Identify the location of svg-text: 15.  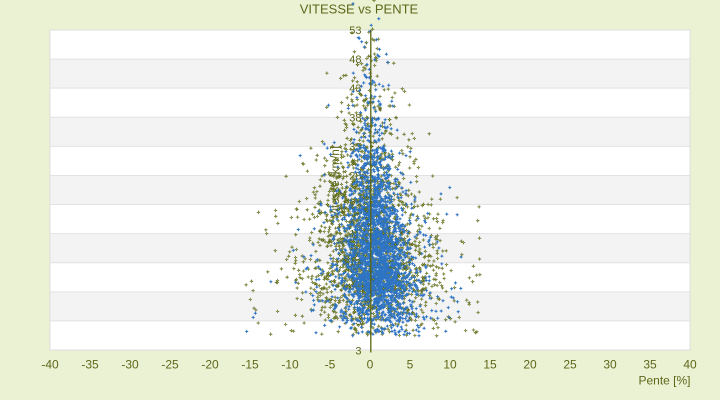
(490, 365).